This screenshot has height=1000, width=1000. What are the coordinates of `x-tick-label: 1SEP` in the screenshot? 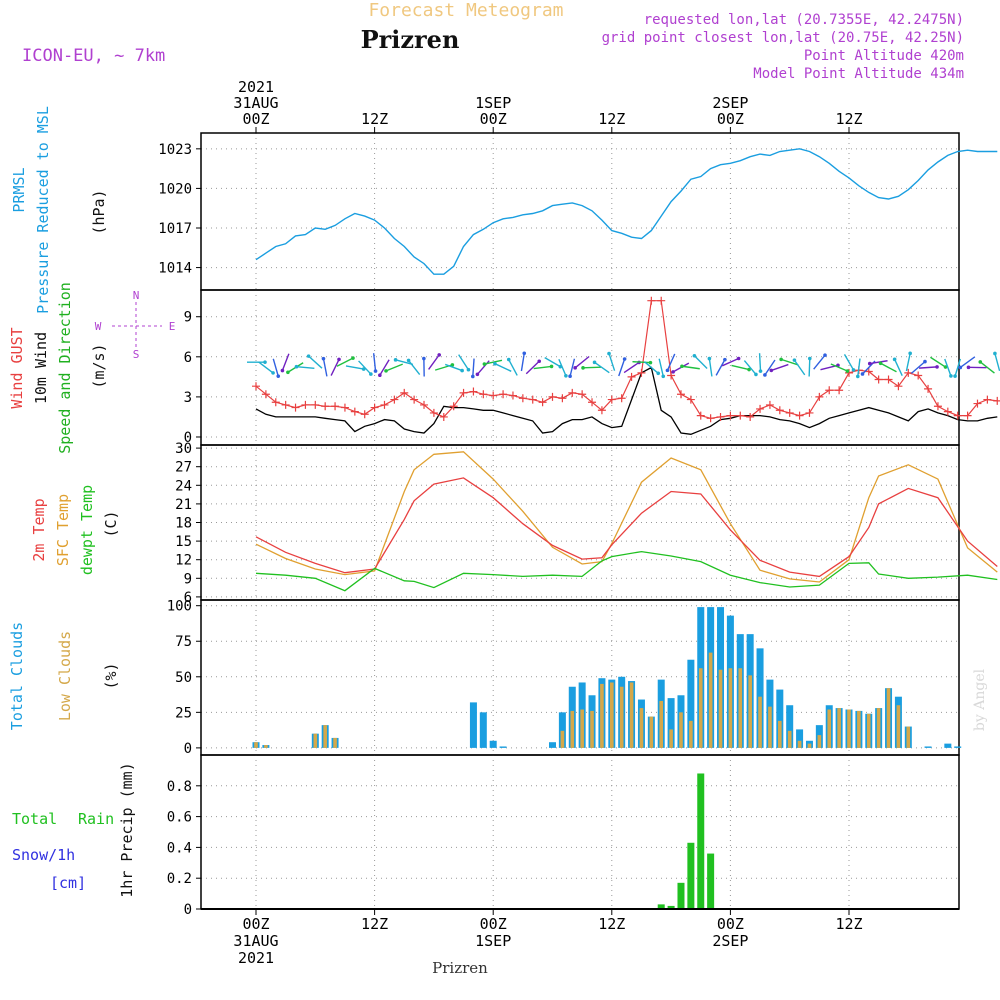 It's located at (493, 941).